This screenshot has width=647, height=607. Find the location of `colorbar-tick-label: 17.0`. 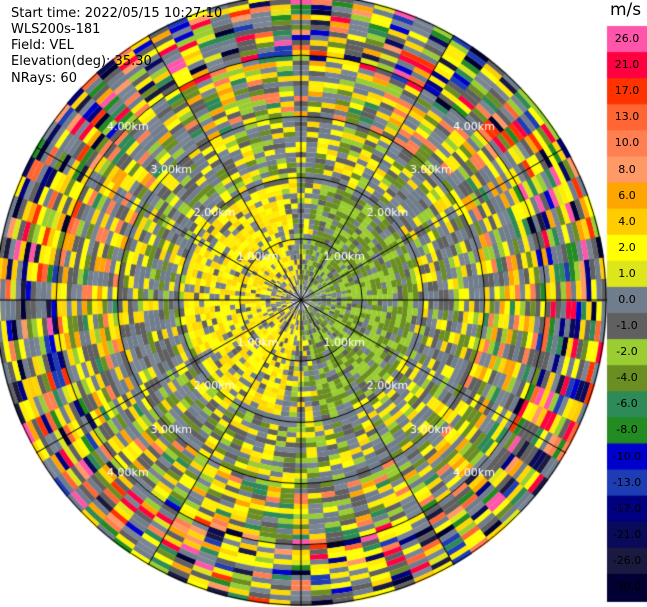

colorbar-tick-label: 17.0 is located at coordinates (627, 91).